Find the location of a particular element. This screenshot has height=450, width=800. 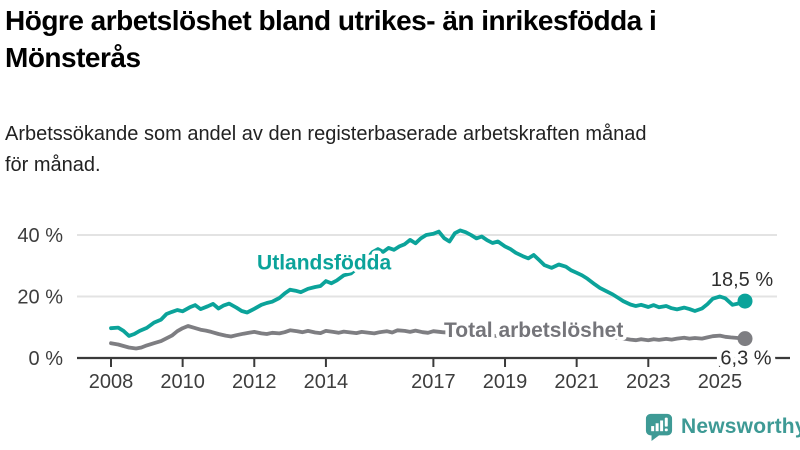

series-label-0: Total arbetslöshet is located at coordinates (533, 330).